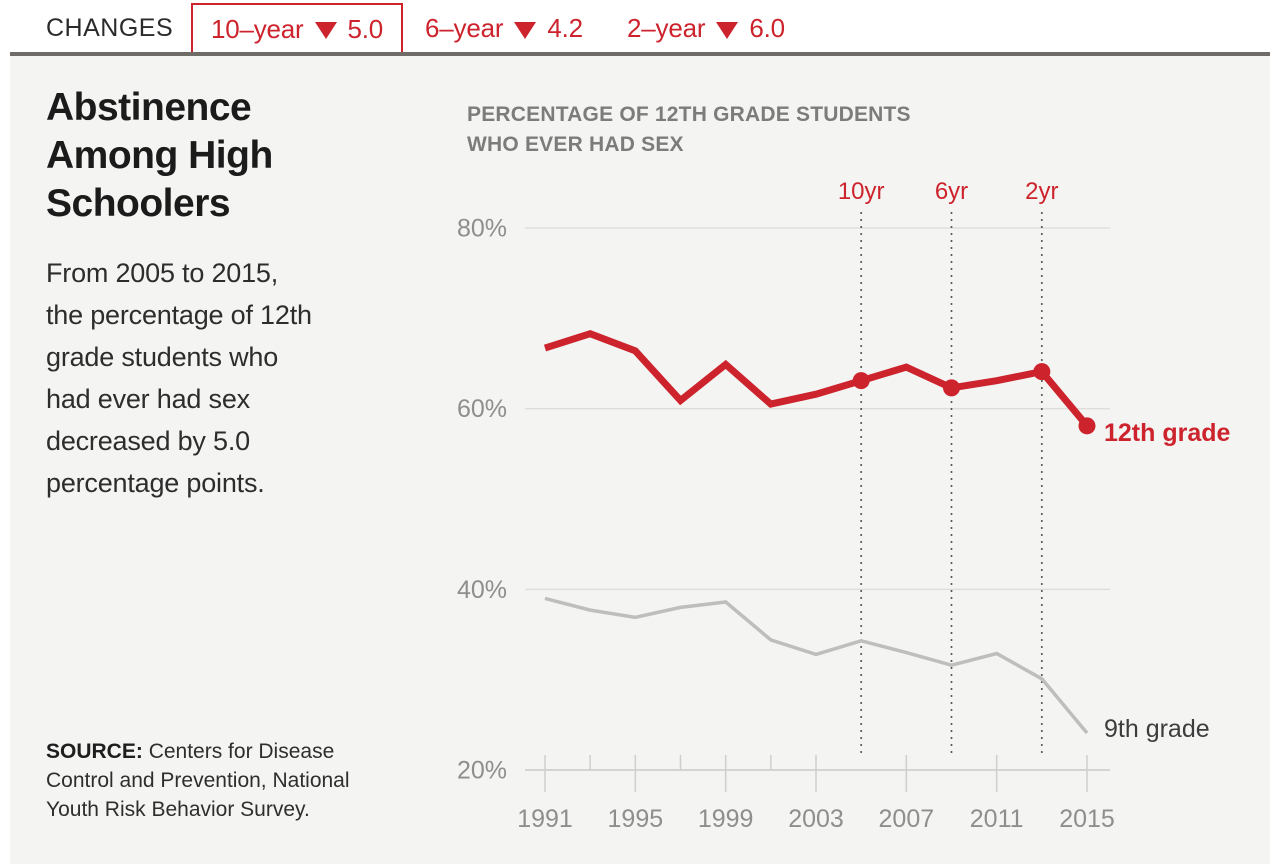 The width and height of the screenshot is (1280, 864). I want to click on change-period-label: 2–year, so click(666, 28).